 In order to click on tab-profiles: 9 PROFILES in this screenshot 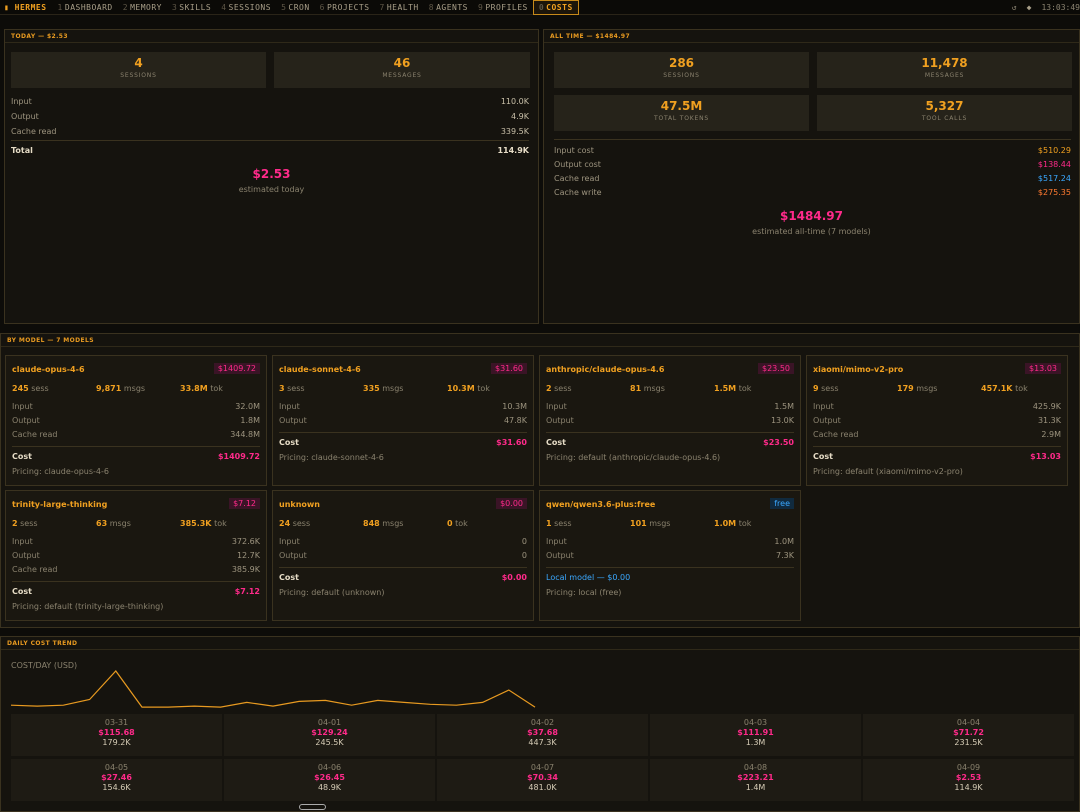, I will do `click(503, 7)`.